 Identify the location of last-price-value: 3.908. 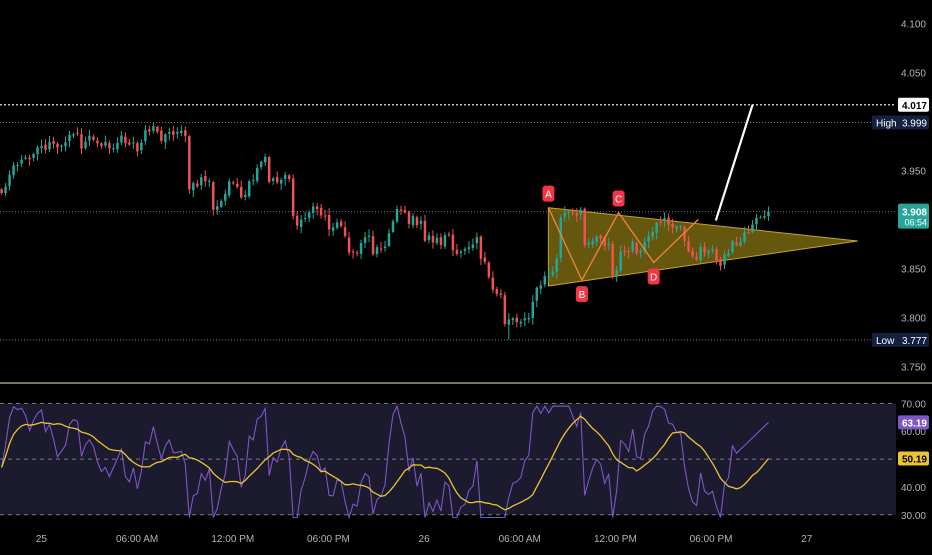
(914, 213).